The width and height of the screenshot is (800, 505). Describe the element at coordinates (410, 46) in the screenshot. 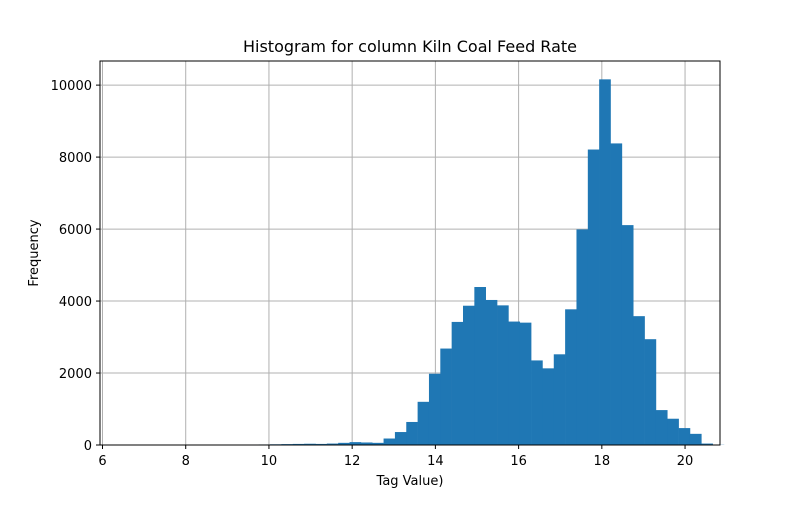

I see `chart-title: Histogram for column Kiln Coal Feed Rate` at that location.